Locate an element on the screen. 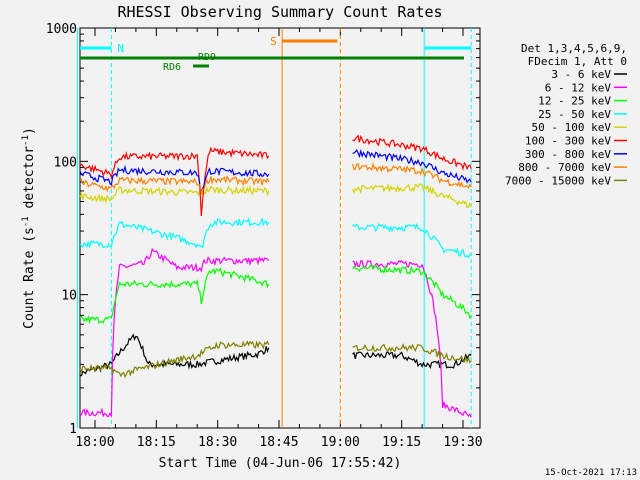 This screenshot has width=640, height=480. legend-header: FDecim 1, Att 0 is located at coordinates (577, 61).